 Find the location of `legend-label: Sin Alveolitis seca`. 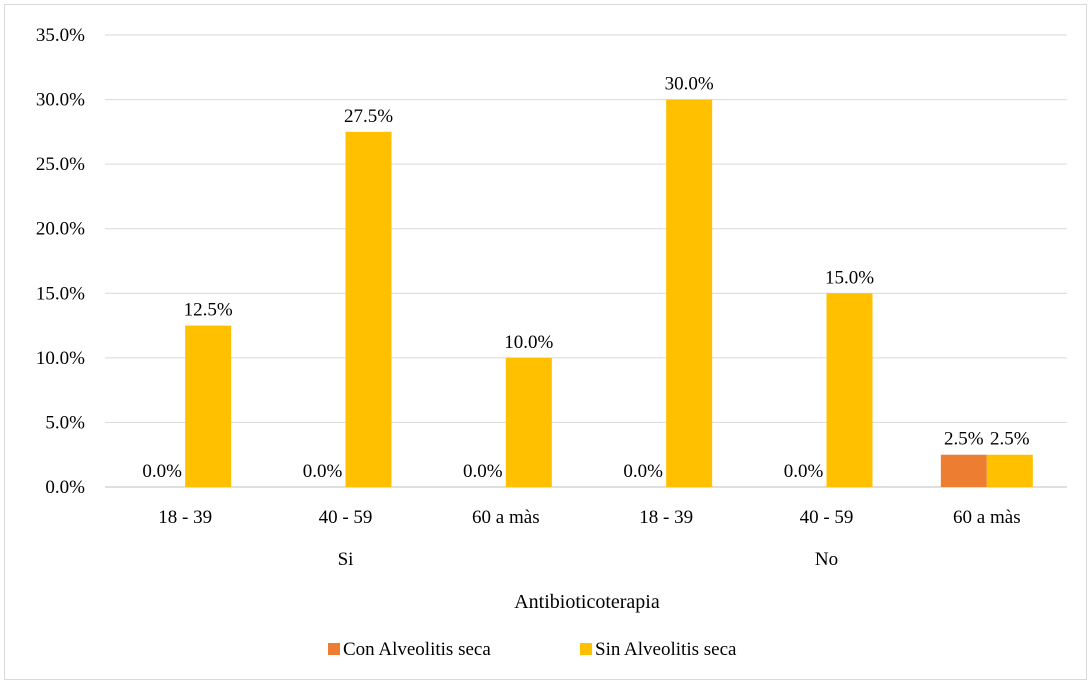

legend-label: Sin Alveolitis seca is located at coordinates (666, 649).